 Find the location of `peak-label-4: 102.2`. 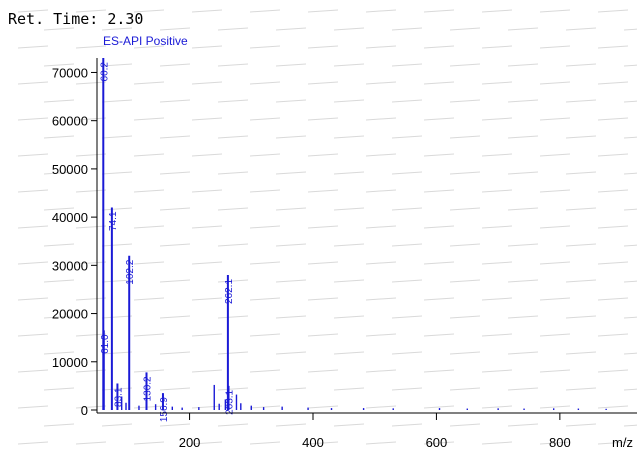

peak-label-4: 102.2 is located at coordinates (130, 271).